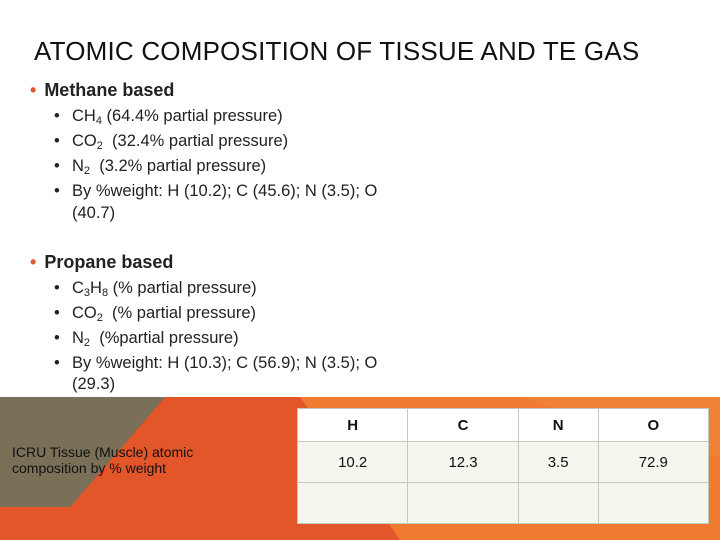 The width and height of the screenshot is (720, 540). I want to click on table-cell: 3.5, so click(558, 462).